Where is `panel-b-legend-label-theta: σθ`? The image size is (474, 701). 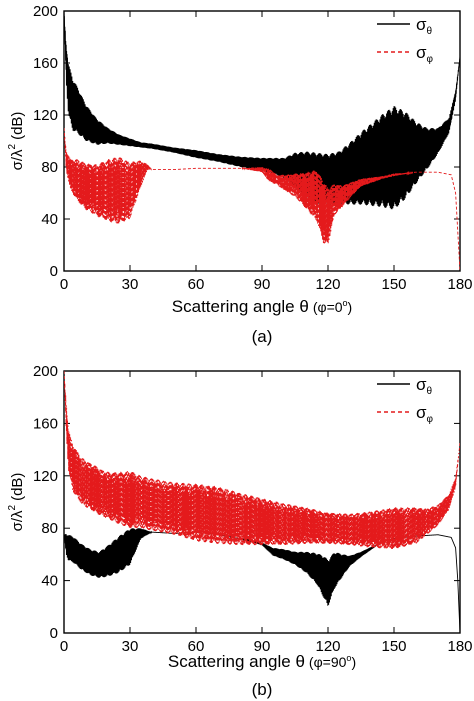 panel-b-legend-label-theta: σθ is located at coordinates (424, 386).